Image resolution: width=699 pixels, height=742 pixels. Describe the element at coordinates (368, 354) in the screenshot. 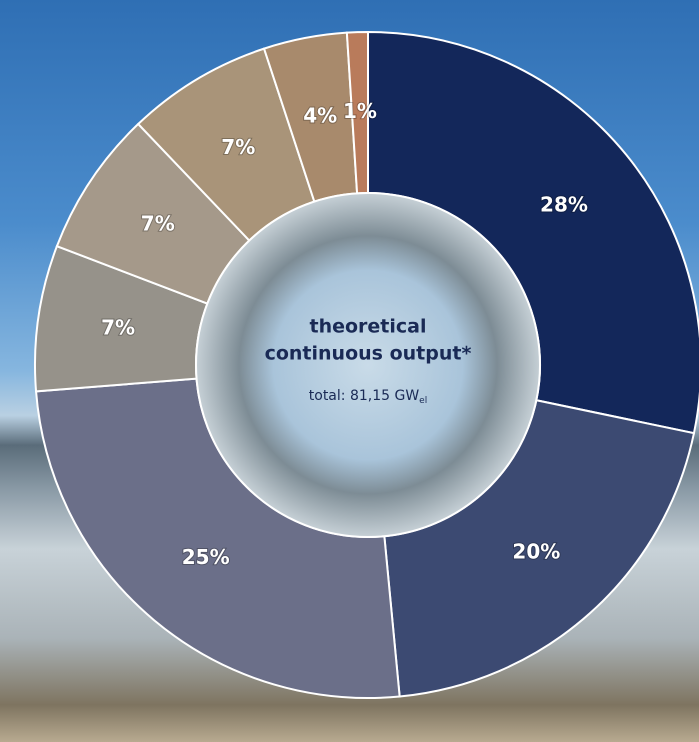

I see `center-title: continuous output*` at that location.